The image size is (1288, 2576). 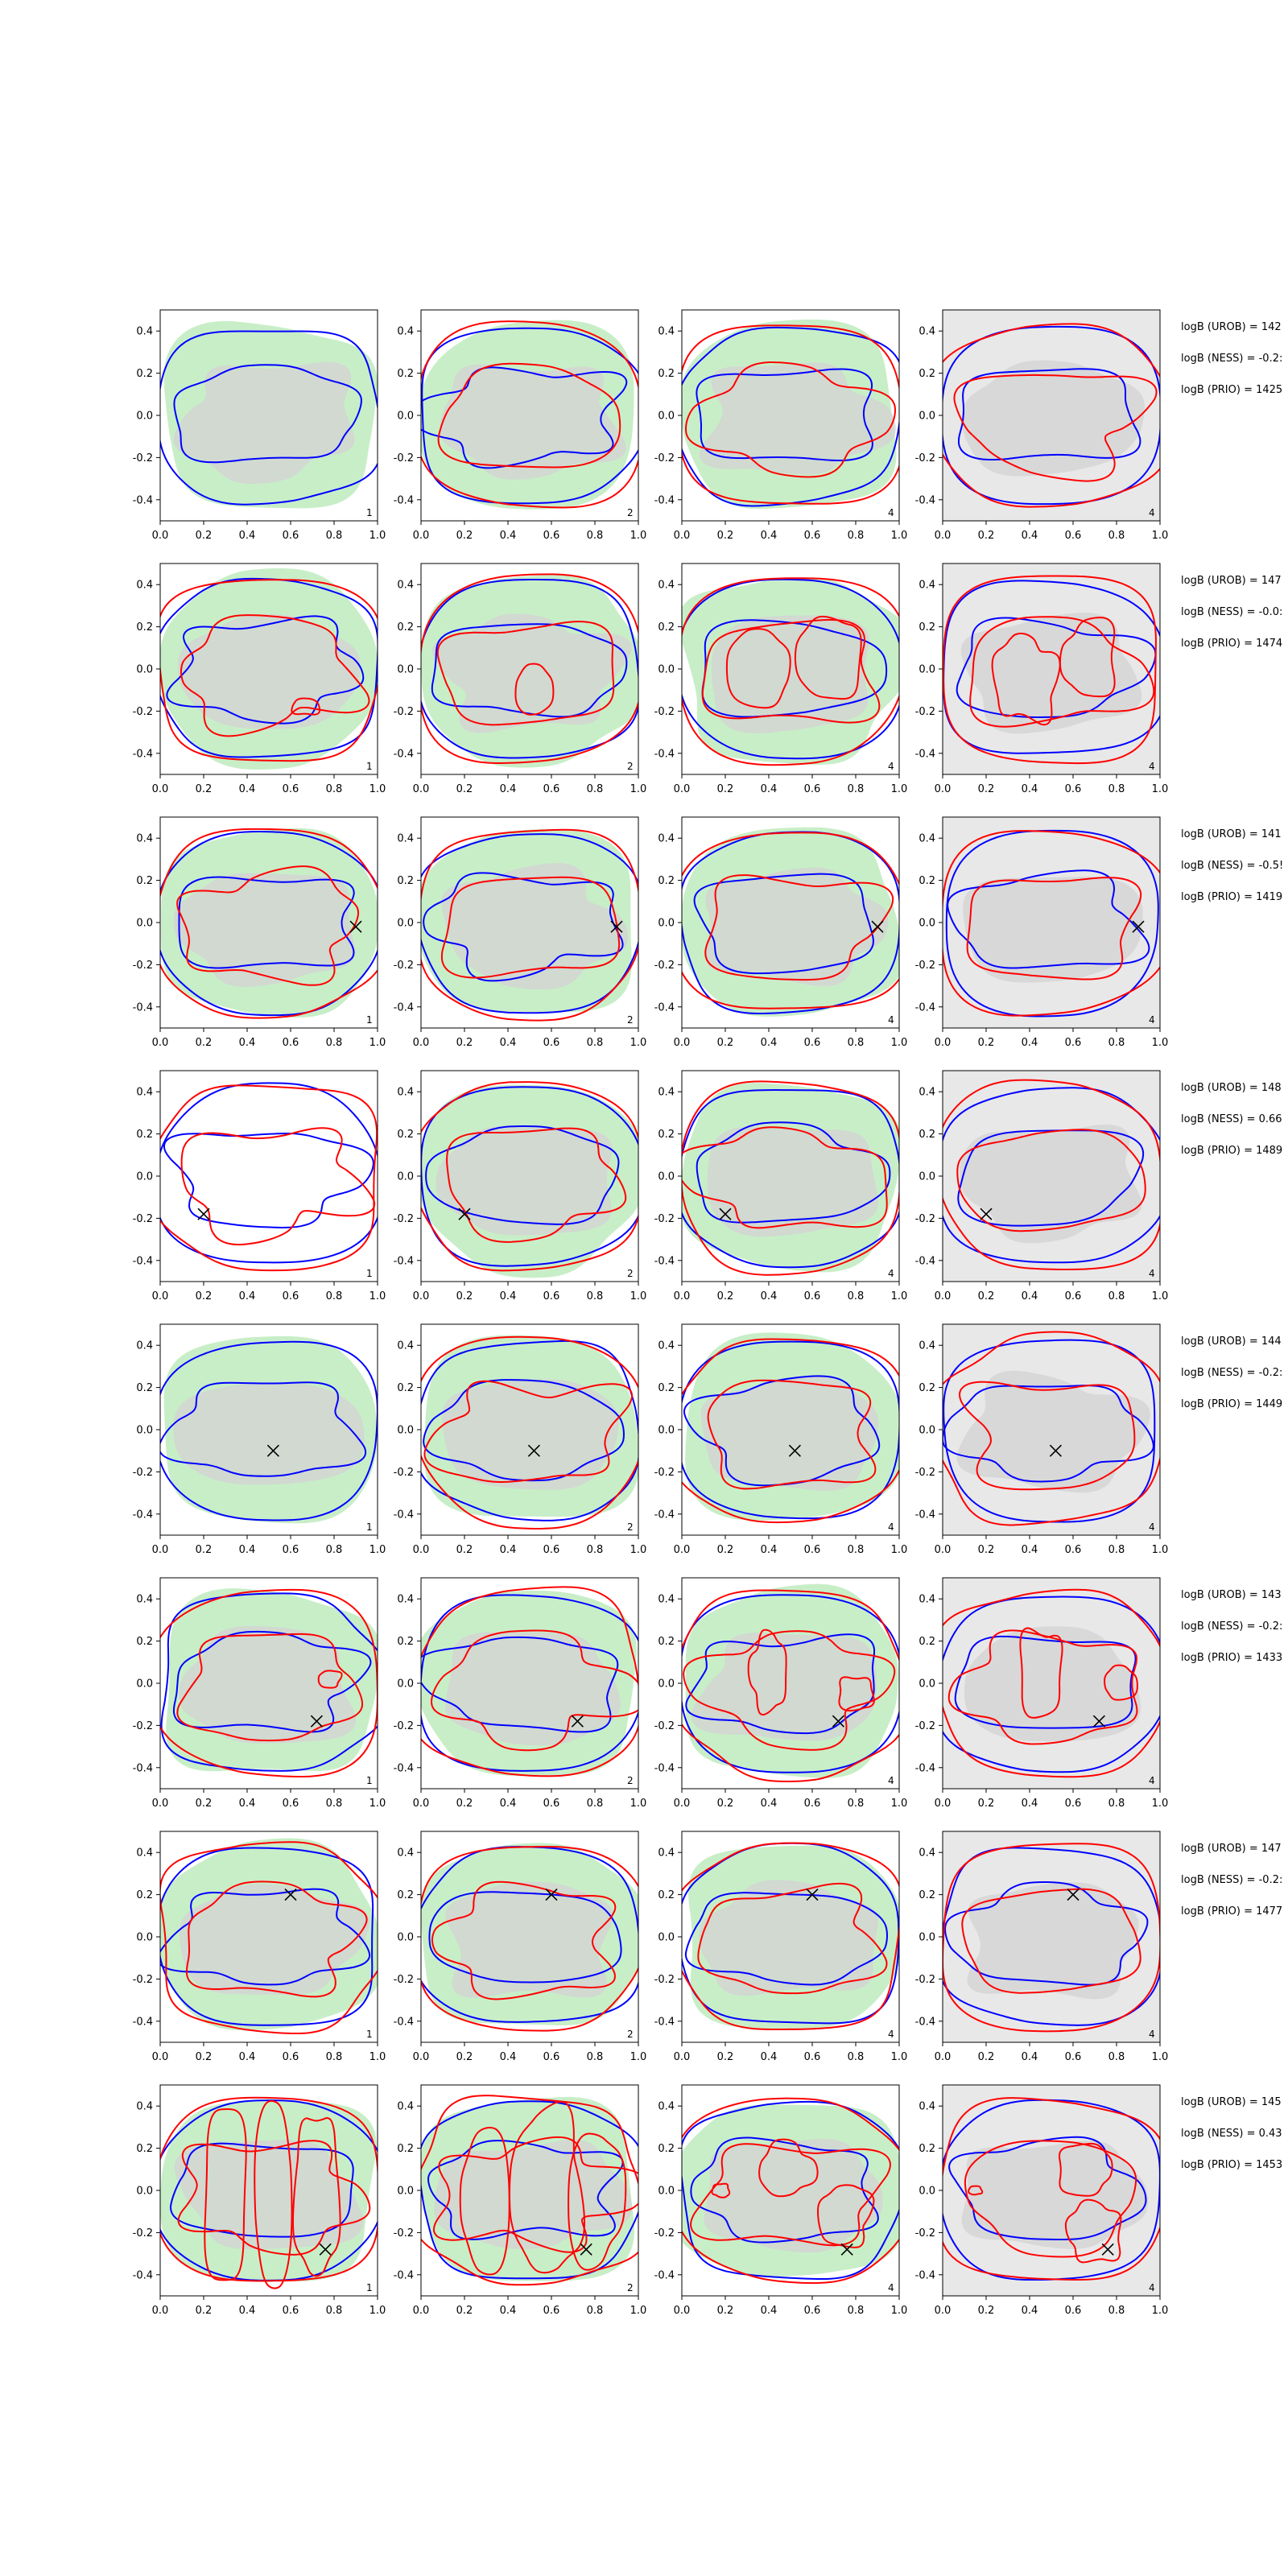 I want to click on panel-r3-c3: 4 0.0 0.2 0.4 0.6 0.8 1.0 0.4 0.2 0.0 -0.2 -0.4, so click(x=780, y=932).